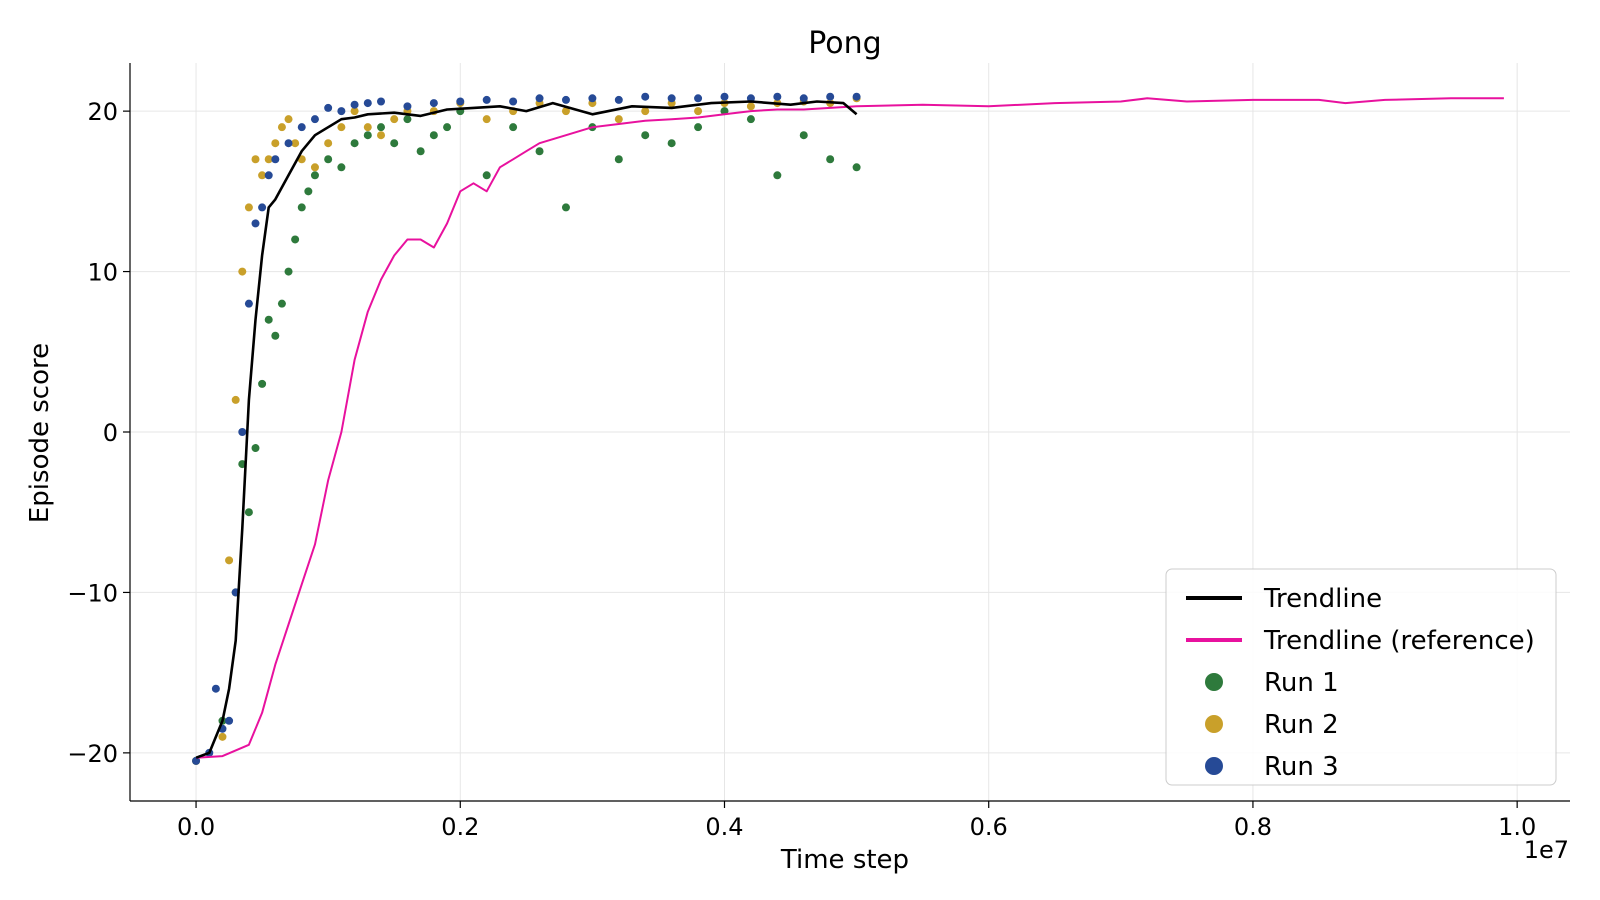 The image size is (1600, 900). I want to click on y-tick-label: 0, so click(110, 433).